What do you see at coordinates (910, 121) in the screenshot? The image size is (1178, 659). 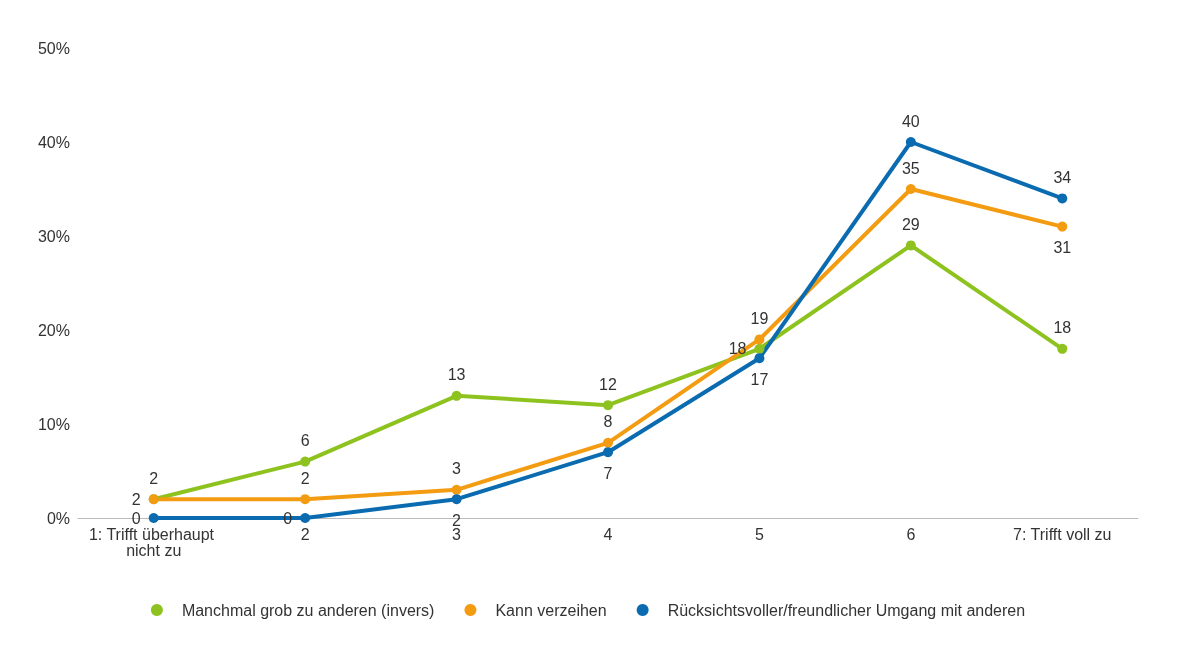 I see `data-label: 40` at bounding box center [910, 121].